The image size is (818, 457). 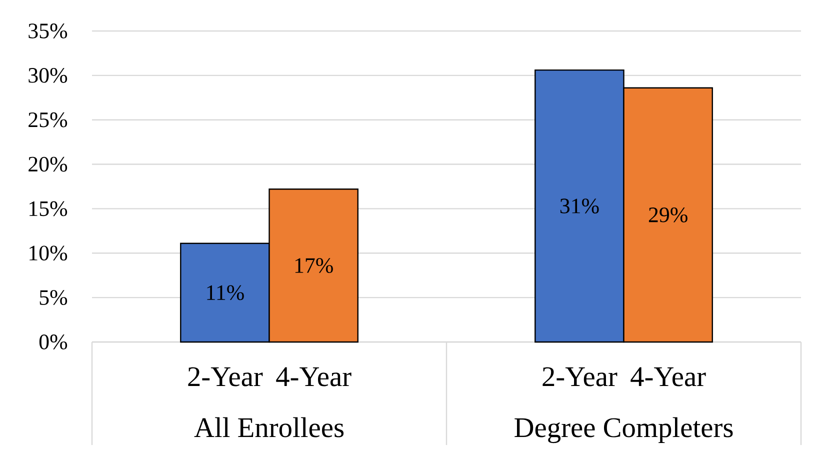 I want to click on data-label: 11%, so click(x=225, y=292).